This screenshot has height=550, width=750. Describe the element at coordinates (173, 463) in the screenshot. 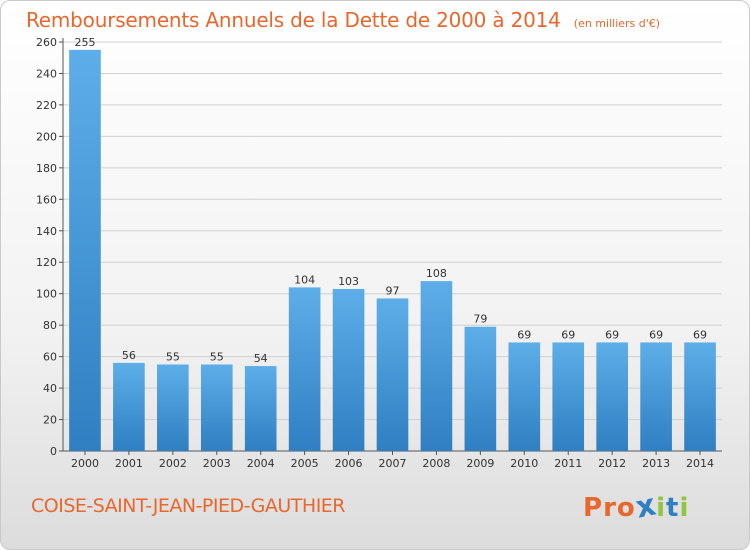

I see `x-tick-label: 2002` at that location.